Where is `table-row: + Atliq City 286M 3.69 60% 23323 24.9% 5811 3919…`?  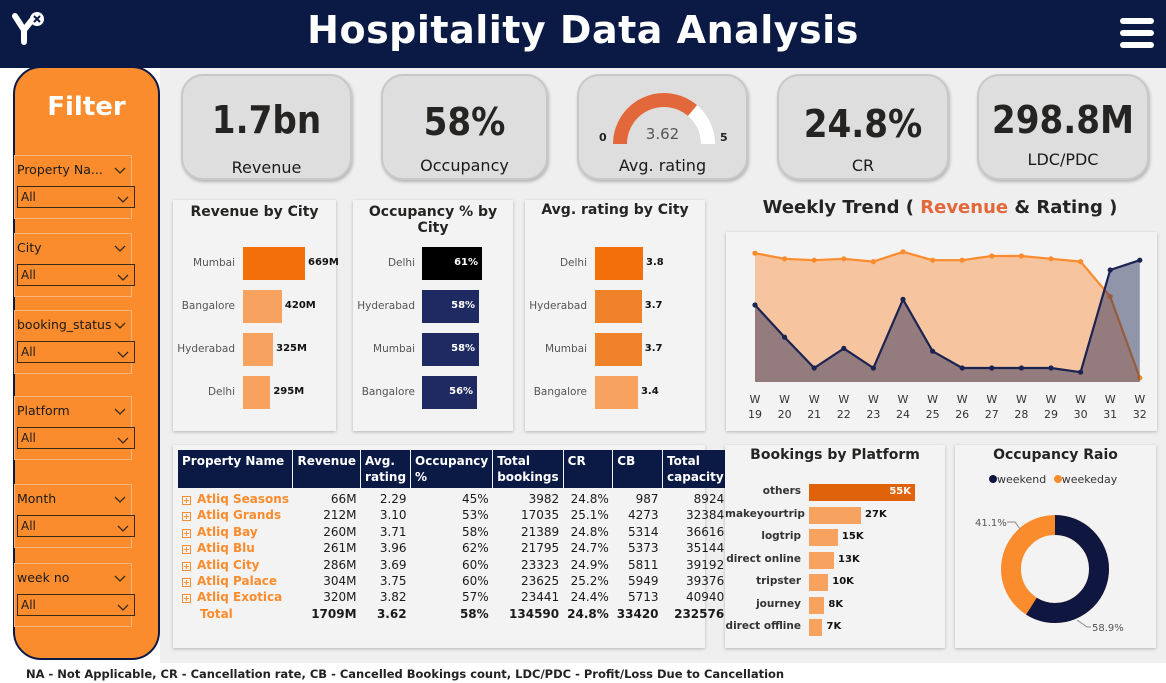 table-row: + Atliq City 286M 3.69 60% 23323 24.9% 5811 3919… is located at coordinates (453, 565).